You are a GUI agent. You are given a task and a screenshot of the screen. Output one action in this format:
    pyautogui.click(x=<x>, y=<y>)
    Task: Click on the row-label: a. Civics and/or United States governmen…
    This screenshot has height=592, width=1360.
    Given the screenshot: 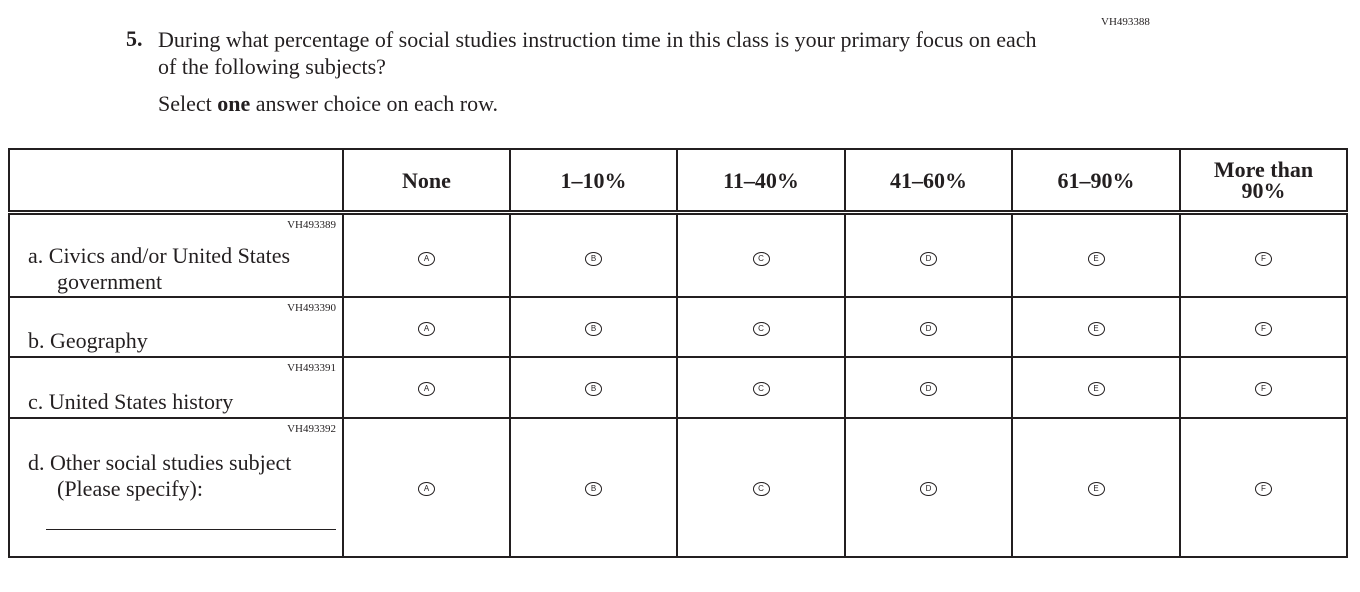 What is the action you would take?
    pyautogui.click(x=159, y=268)
    